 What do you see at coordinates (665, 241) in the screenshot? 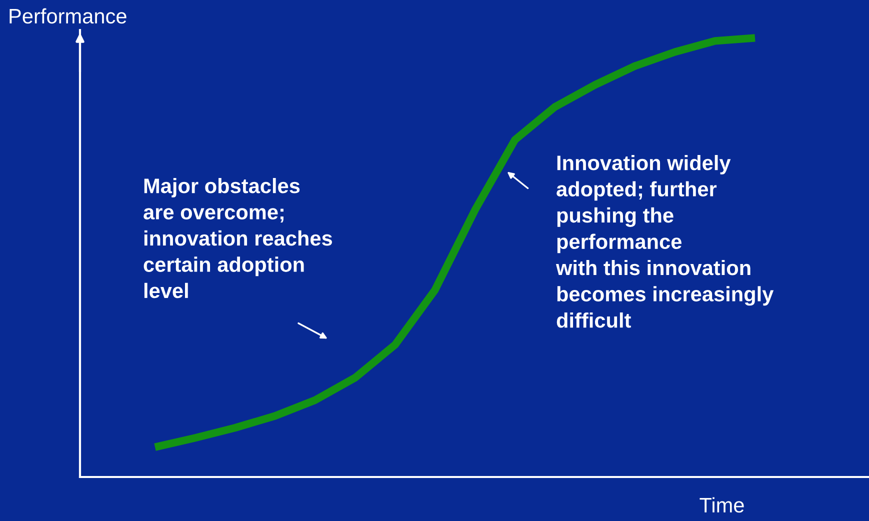
I see `annotation: Innovation widely adopted; further pushing the performance with this innovation becomes increasingly difficult` at bounding box center [665, 241].